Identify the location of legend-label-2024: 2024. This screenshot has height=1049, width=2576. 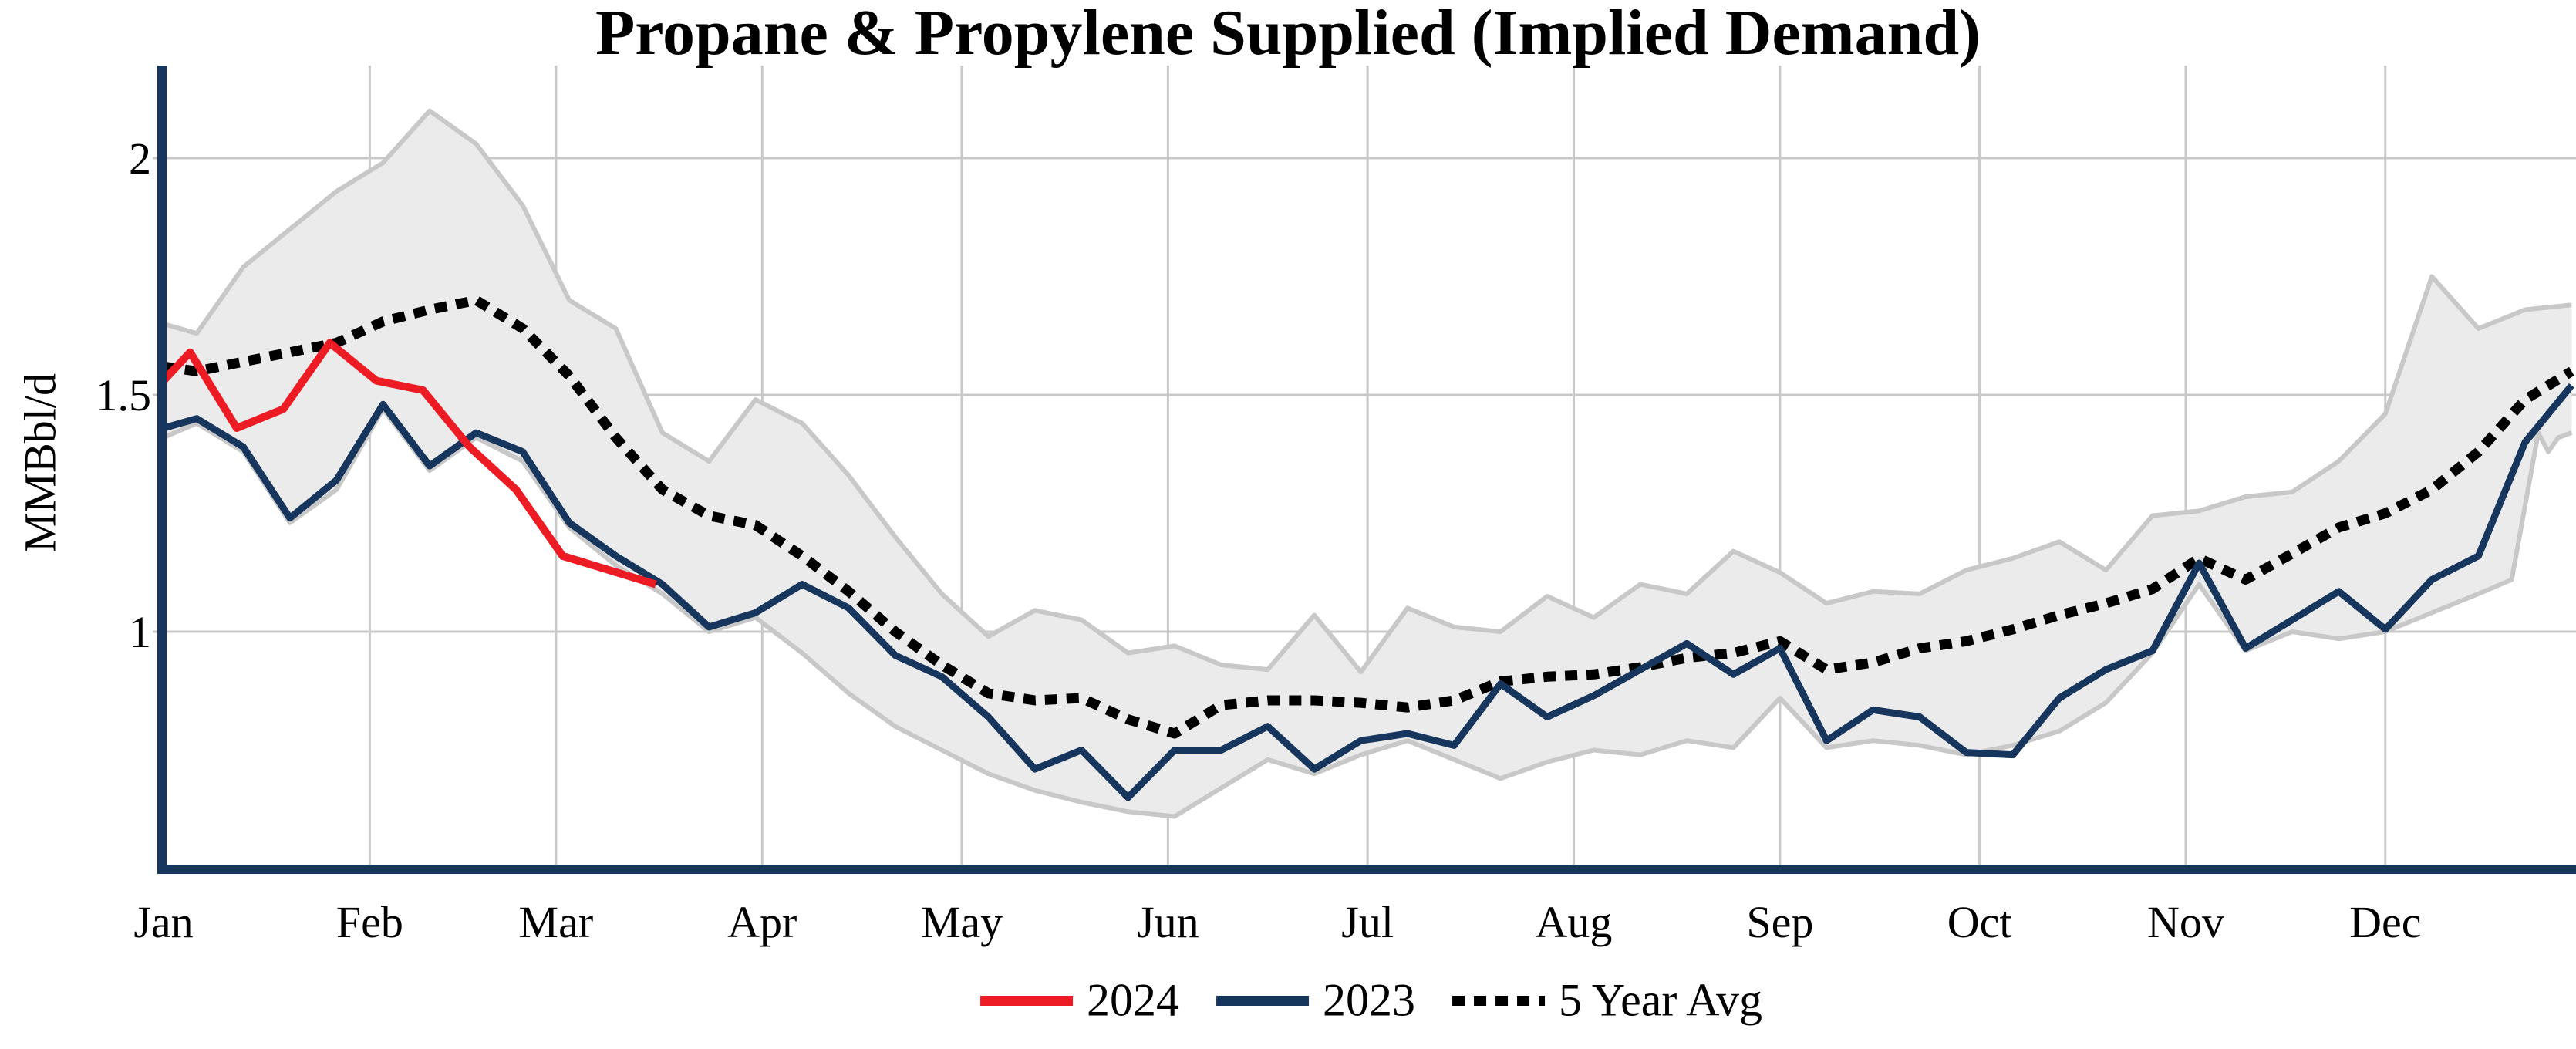
(1133, 1000).